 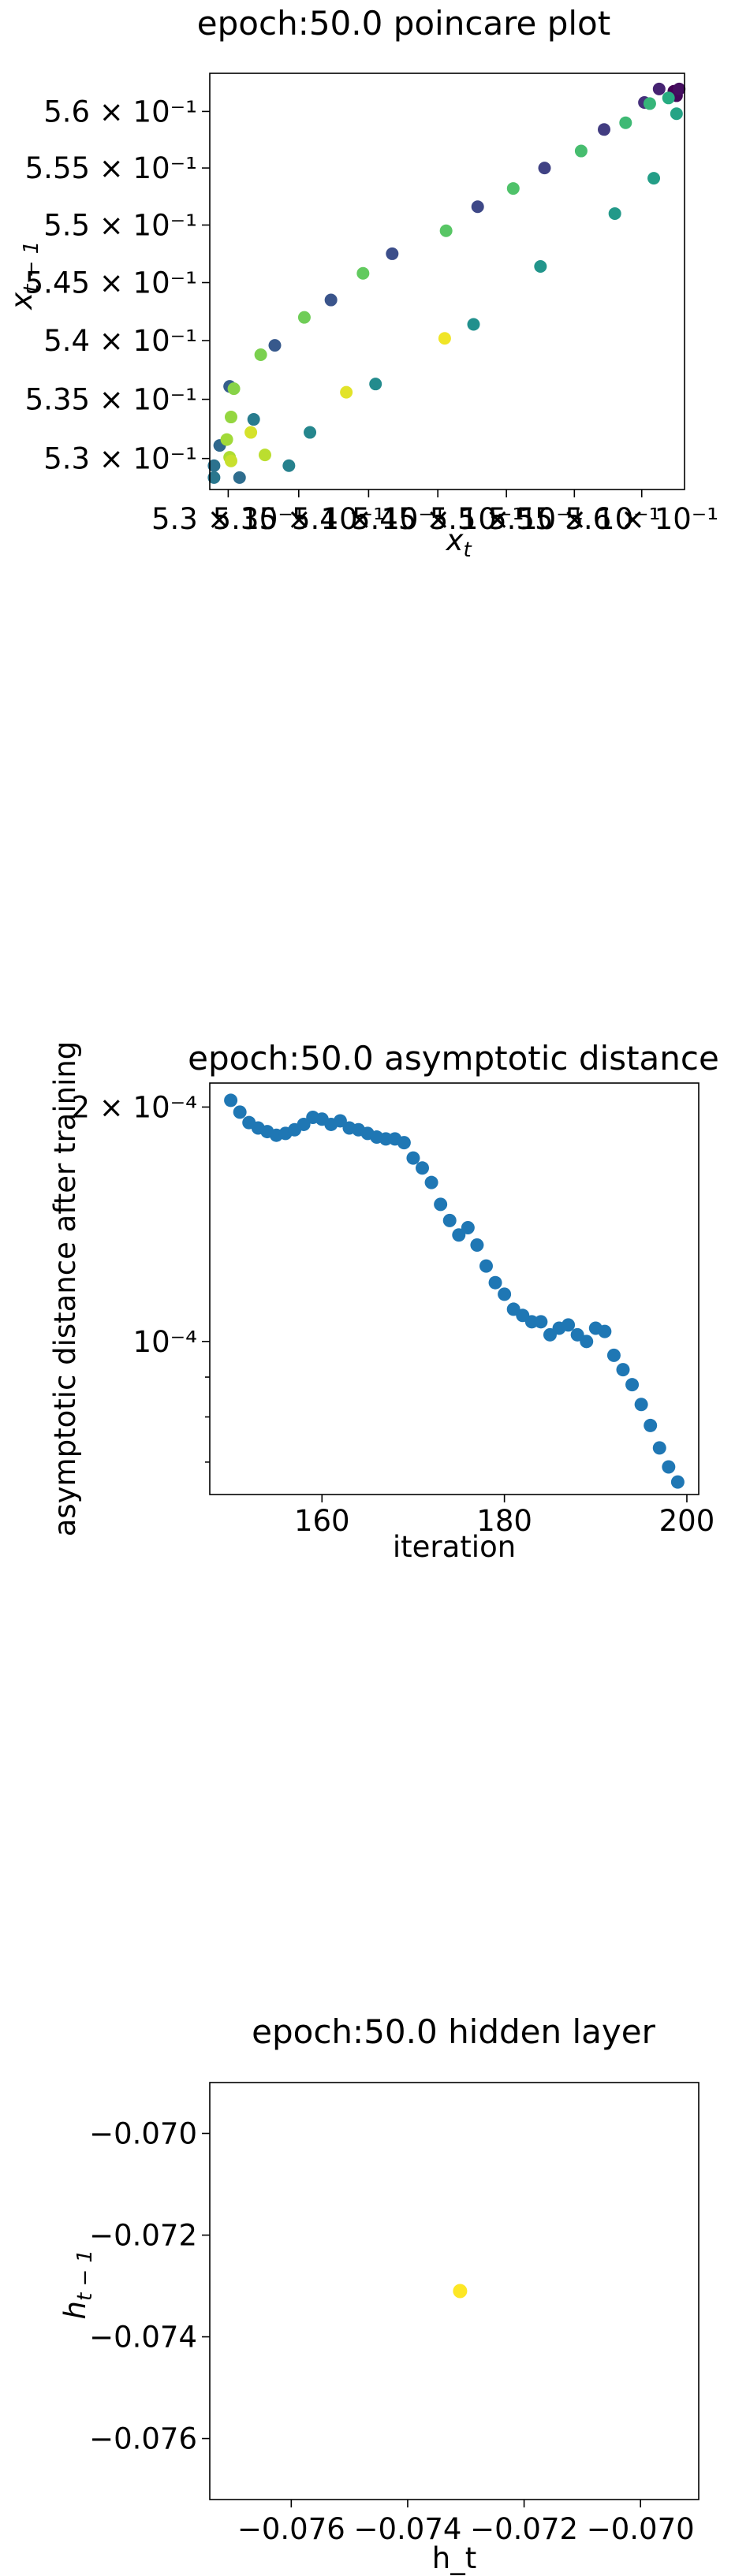 What do you see at coordinates (165, 1342) in the screenshot?
I see `distance-y-tick-label-0: 10⁻⁴` at bounding box center [165, 1342].